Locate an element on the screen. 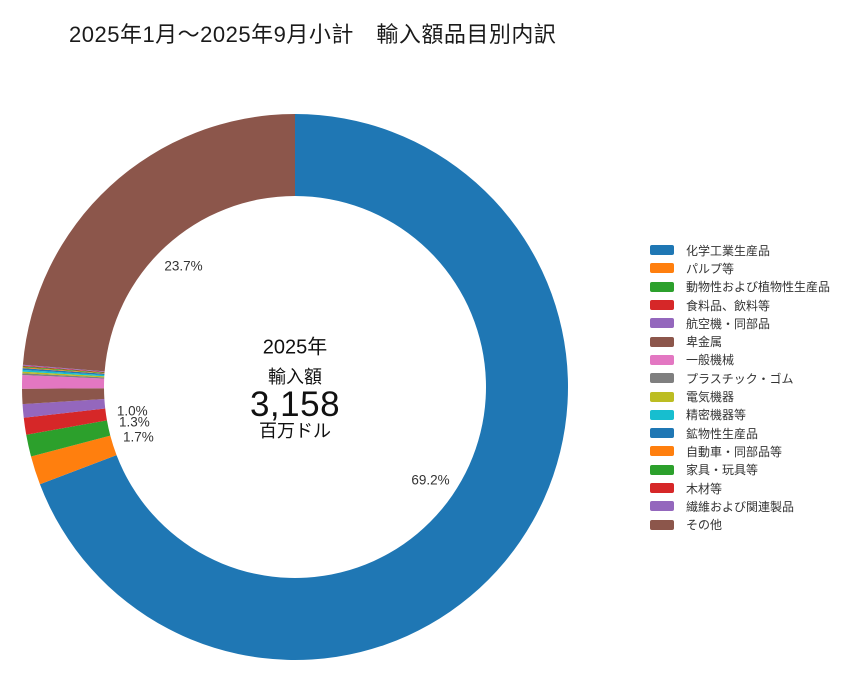 The image size is (846, 682). legend-label-1: パルプ等 is located at coordinates (710, 268).